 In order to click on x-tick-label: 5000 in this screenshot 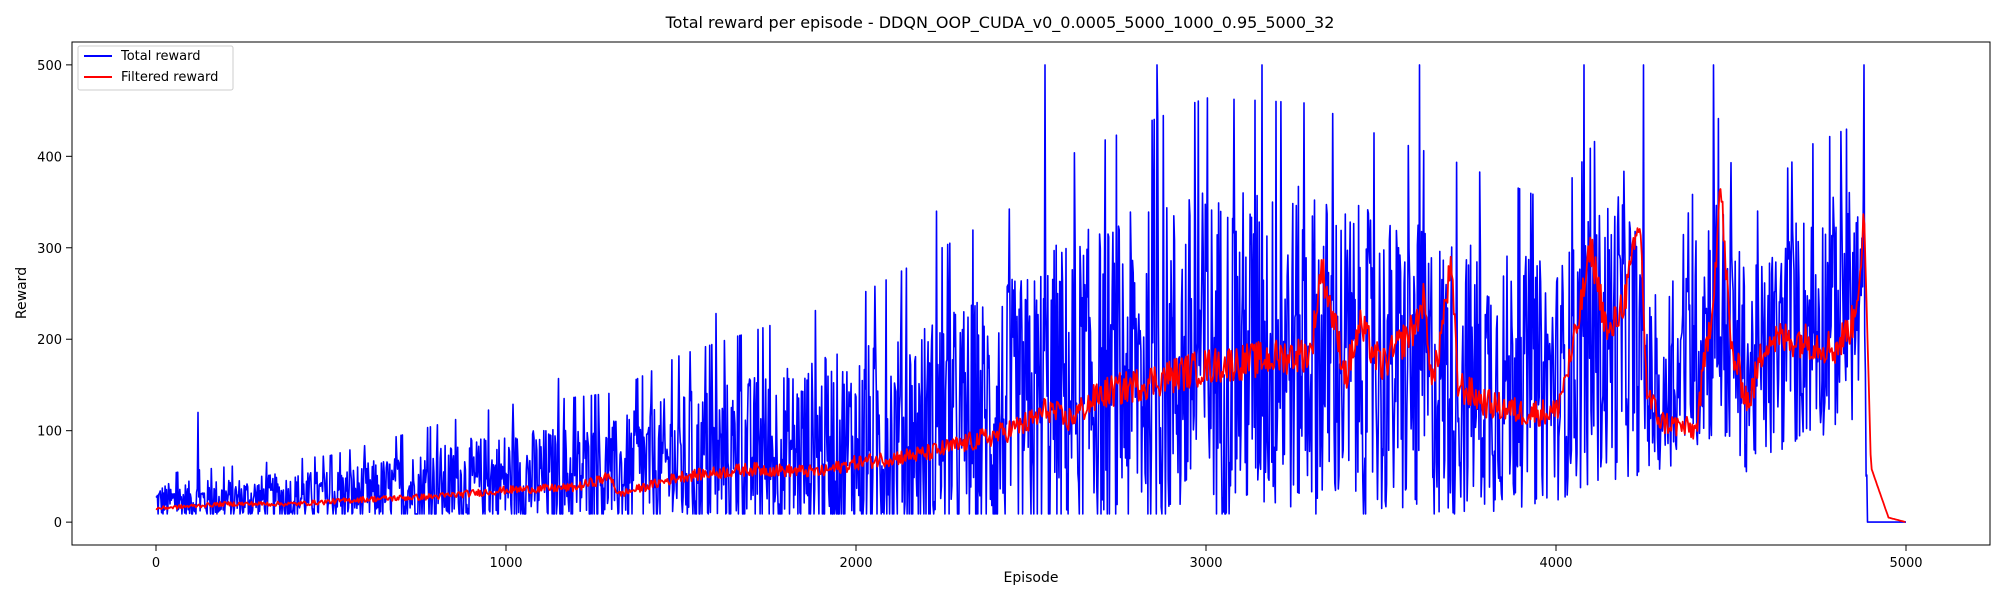, I will do `click(1905, 563)`.